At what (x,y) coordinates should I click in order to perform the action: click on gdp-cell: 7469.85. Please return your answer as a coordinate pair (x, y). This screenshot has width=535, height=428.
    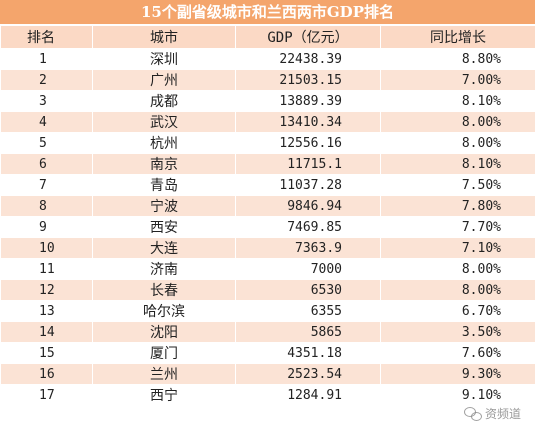
    Looking at the image, I should click on (308, 227).